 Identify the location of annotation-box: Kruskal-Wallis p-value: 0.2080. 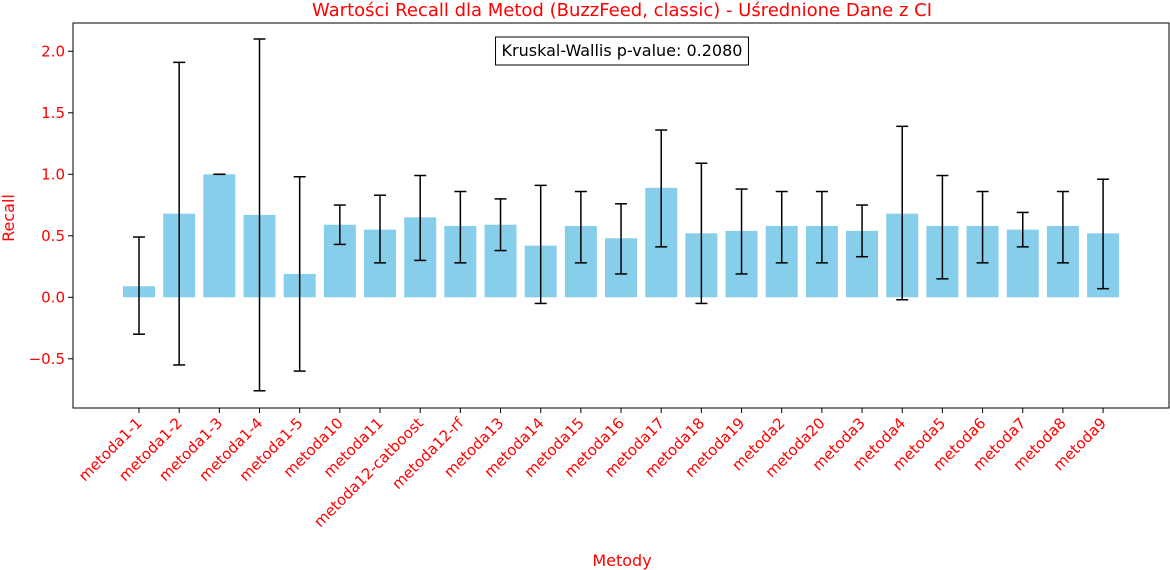
(622, 51).